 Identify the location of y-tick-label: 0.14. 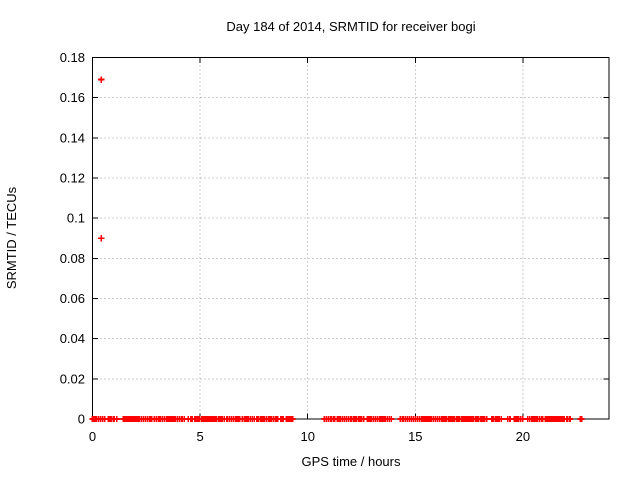
(72, 137).